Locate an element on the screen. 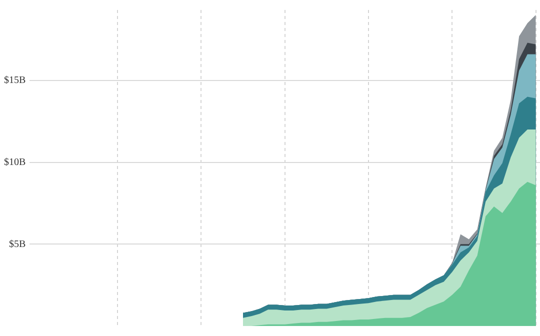 The width and height of the screenshot is (540, 336). y-tick-label: $15B is located at coordinates (15, 80).